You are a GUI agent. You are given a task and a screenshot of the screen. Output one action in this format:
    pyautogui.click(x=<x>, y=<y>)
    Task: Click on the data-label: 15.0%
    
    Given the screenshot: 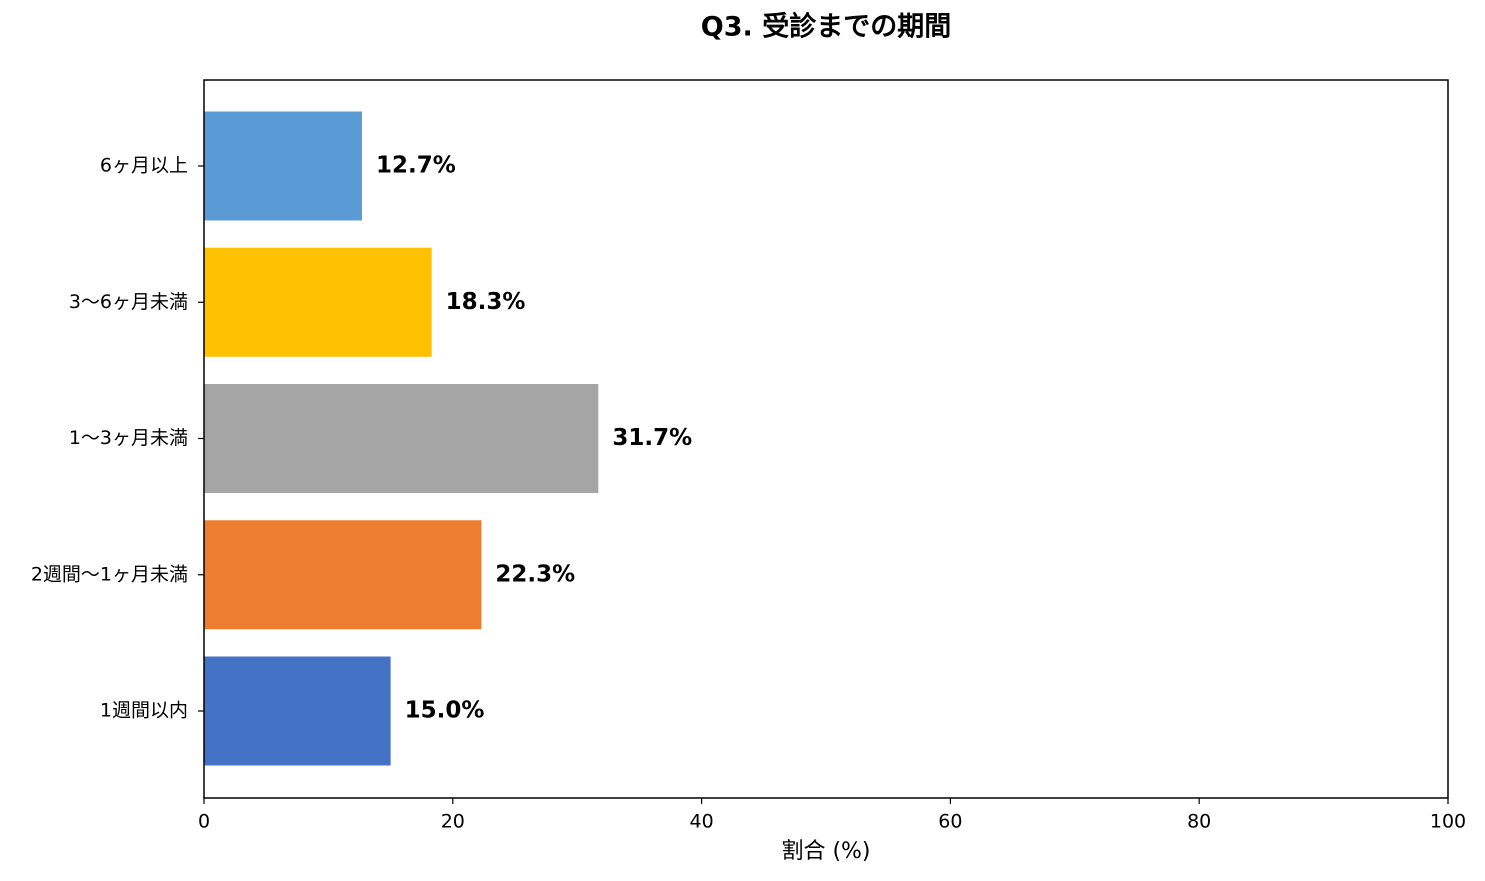 What is the action you would take?
    pyautogui.click(x=445, y=711)
    